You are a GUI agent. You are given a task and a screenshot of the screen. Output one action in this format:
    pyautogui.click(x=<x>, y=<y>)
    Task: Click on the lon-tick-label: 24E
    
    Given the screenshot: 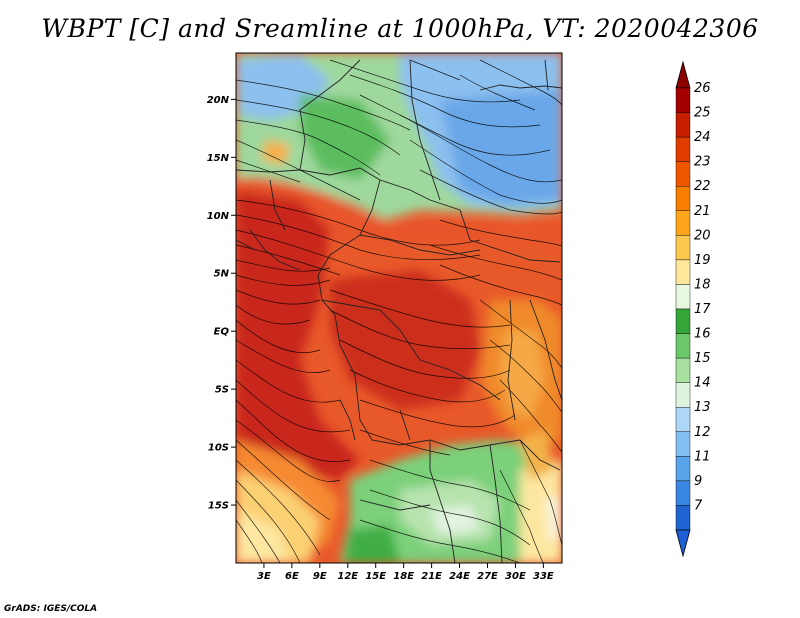 What is the action you would take?
    pyautogui.click(x=459, y=576)
    